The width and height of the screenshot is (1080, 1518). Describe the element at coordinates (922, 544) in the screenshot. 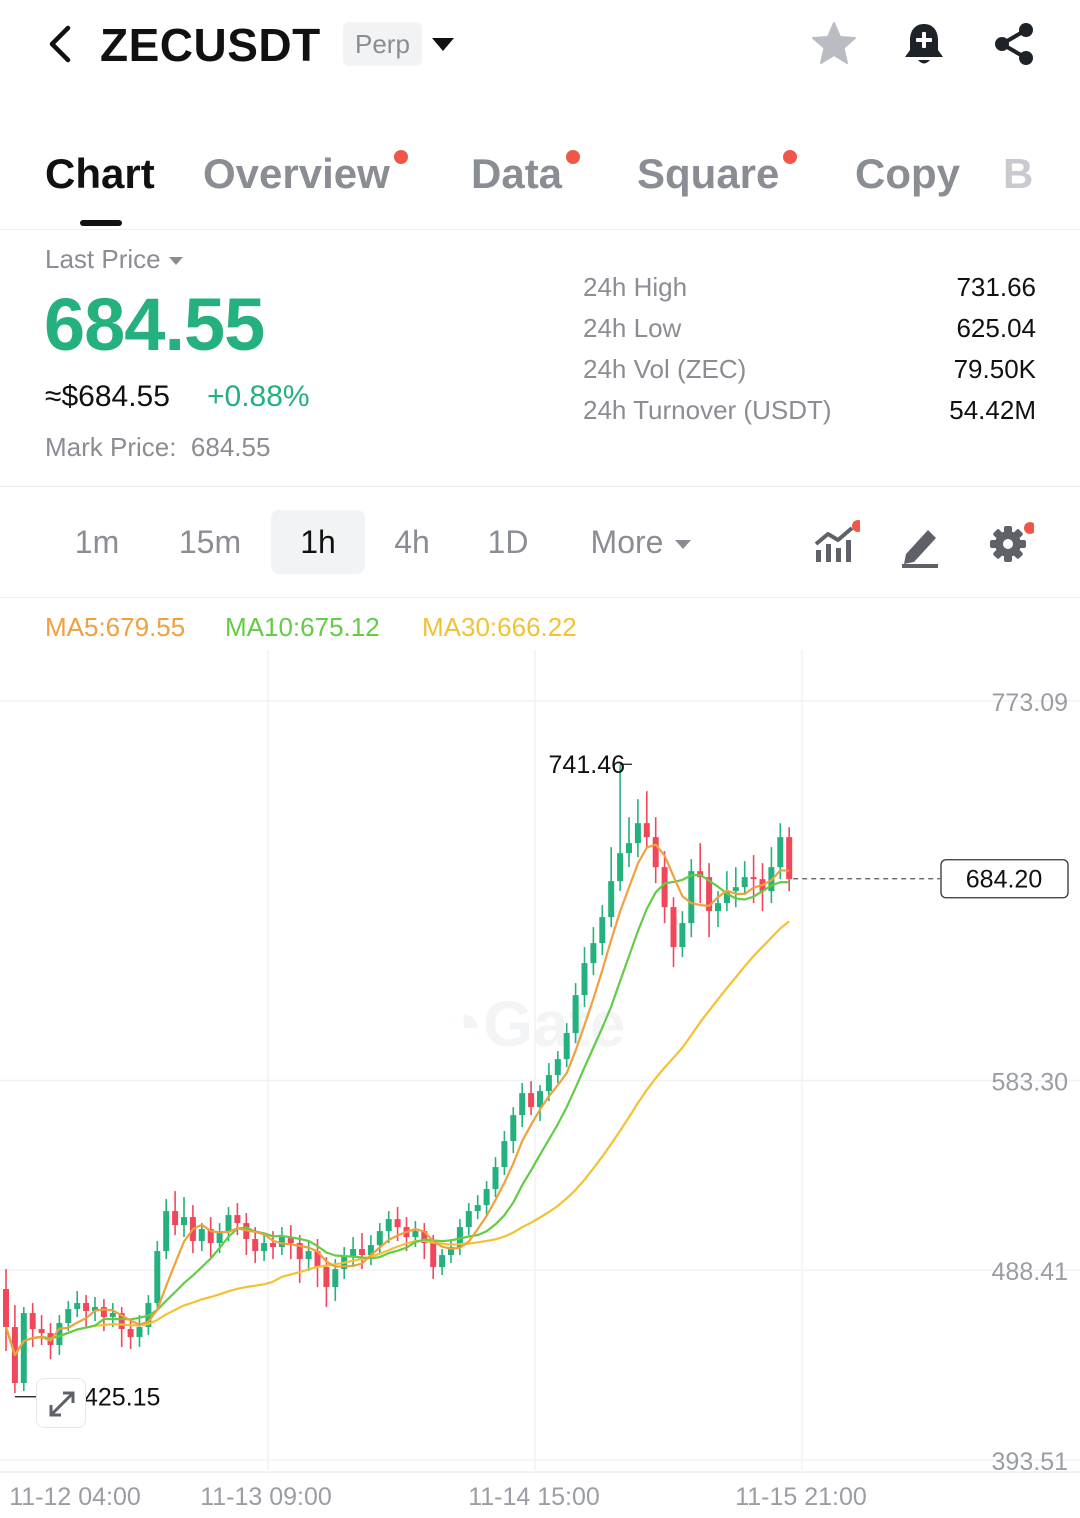

I see `draw-icon` at that location.